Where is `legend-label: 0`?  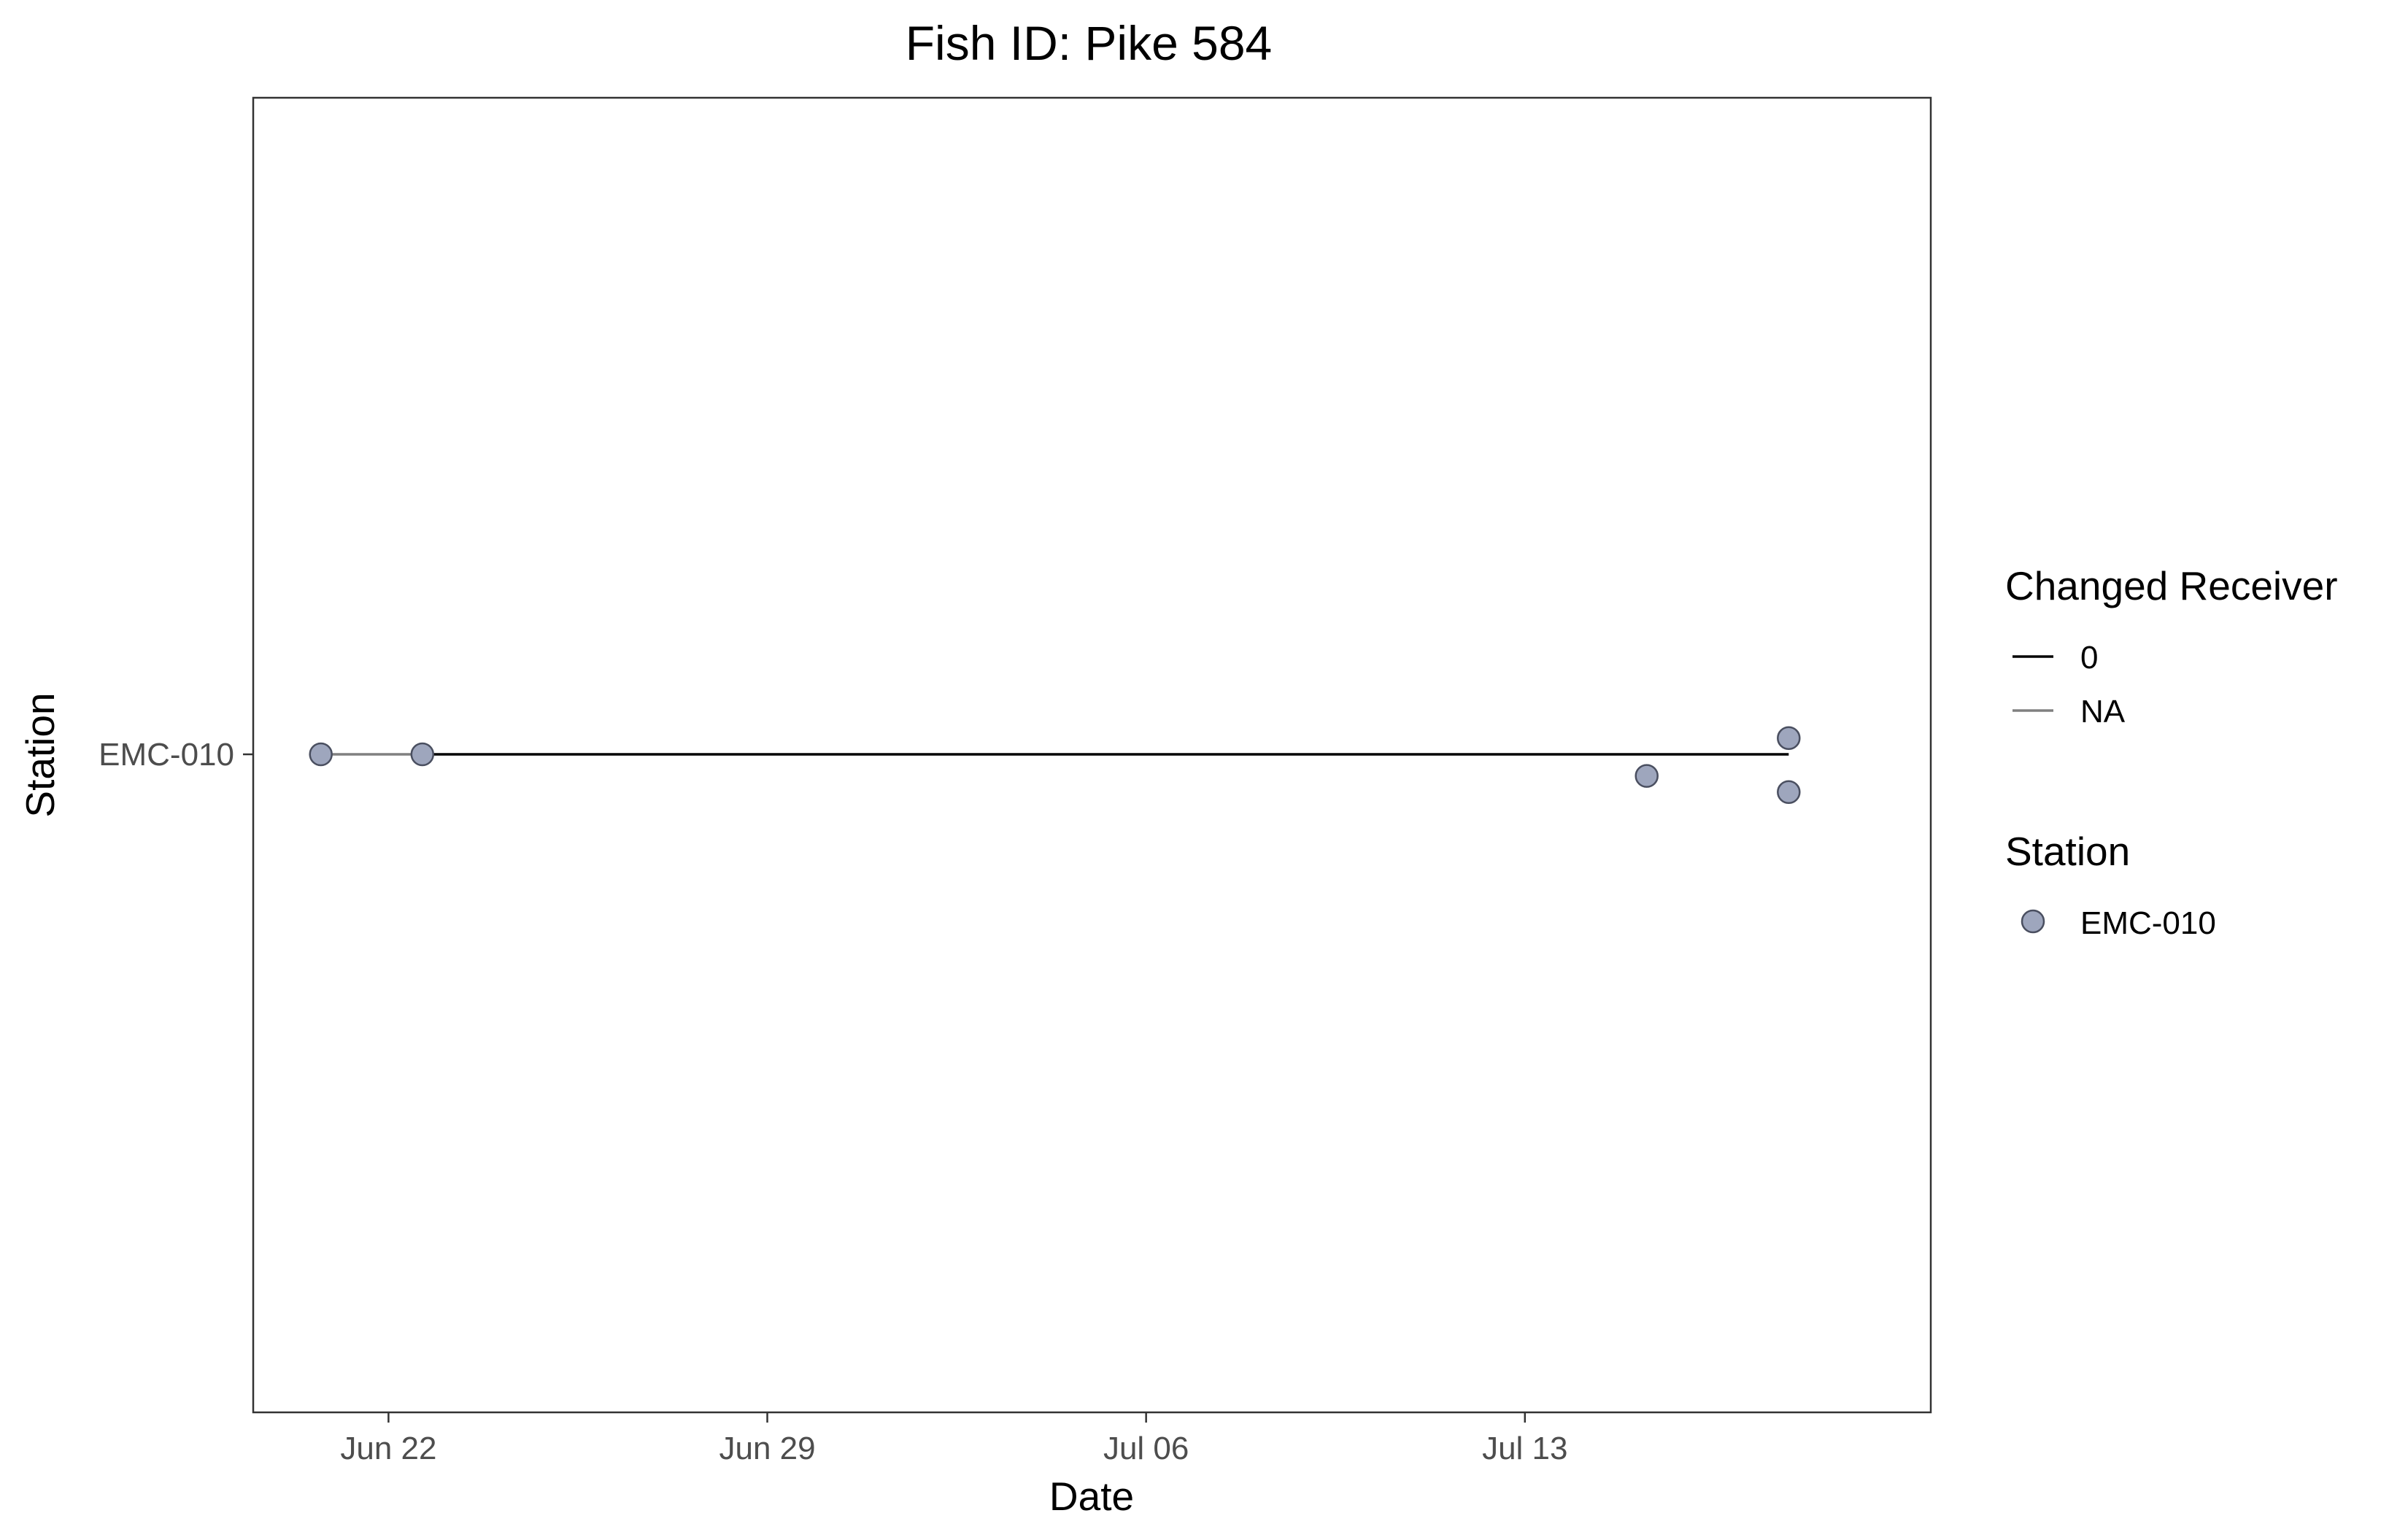
legend-label: 0 is located at coordinates (2089, 658).